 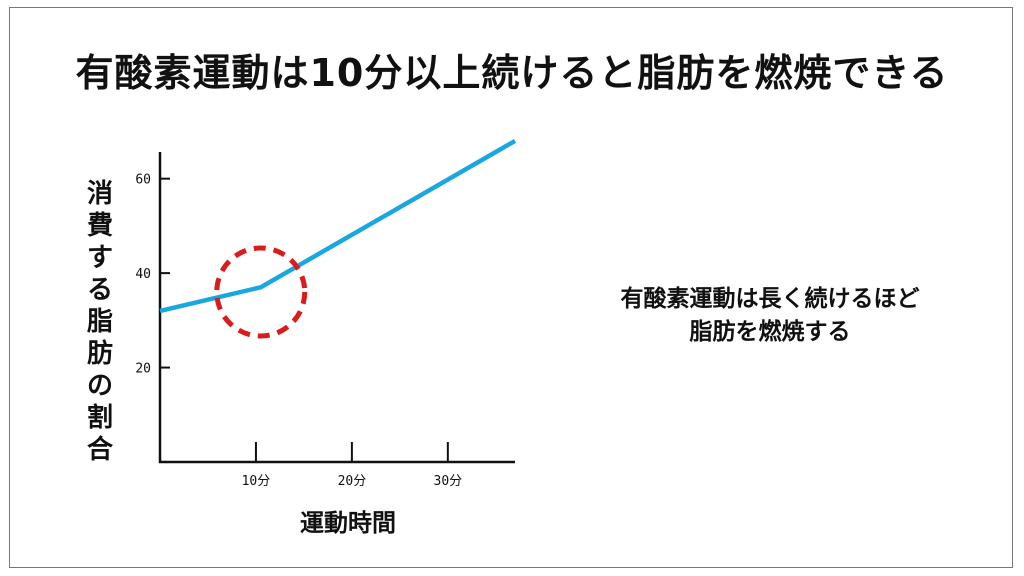 What do you see at coordinates (770, 316) in the screenshot?
I see `annotation-text: 有酸素運動は長く続けるほど 脂肪を燃焼する` at bounding box center [770, 316].